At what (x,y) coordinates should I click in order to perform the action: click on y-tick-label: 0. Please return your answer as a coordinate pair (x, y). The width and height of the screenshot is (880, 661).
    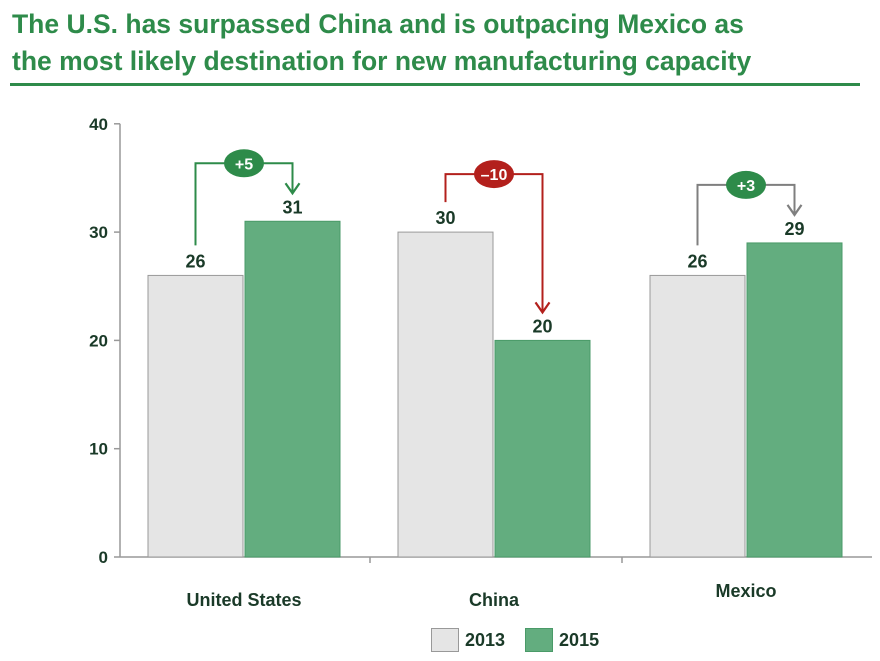
    Looking at the image, I should click on (103, 557).